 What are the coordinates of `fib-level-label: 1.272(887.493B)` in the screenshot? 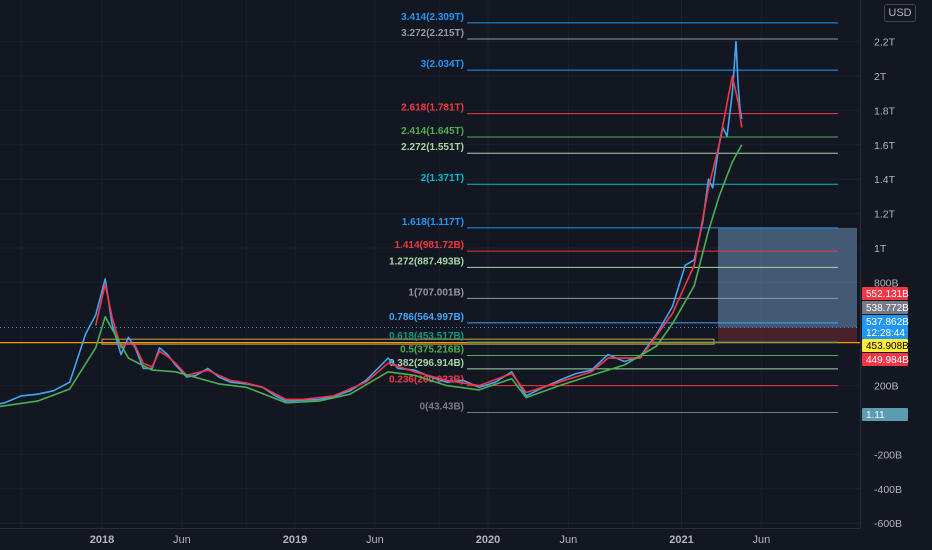 It's located at (426, 261).